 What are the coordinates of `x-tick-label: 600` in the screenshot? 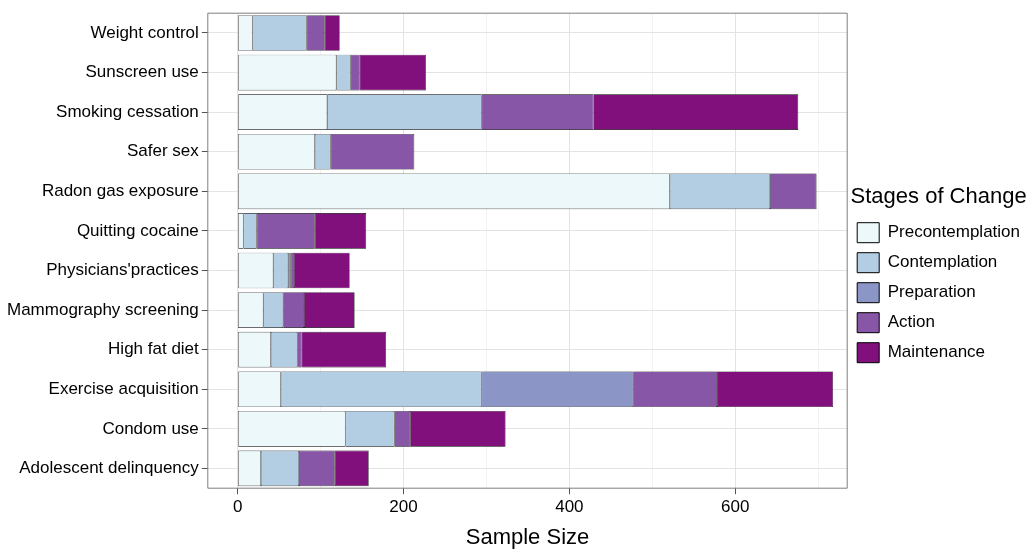 It's located at (735, 507).